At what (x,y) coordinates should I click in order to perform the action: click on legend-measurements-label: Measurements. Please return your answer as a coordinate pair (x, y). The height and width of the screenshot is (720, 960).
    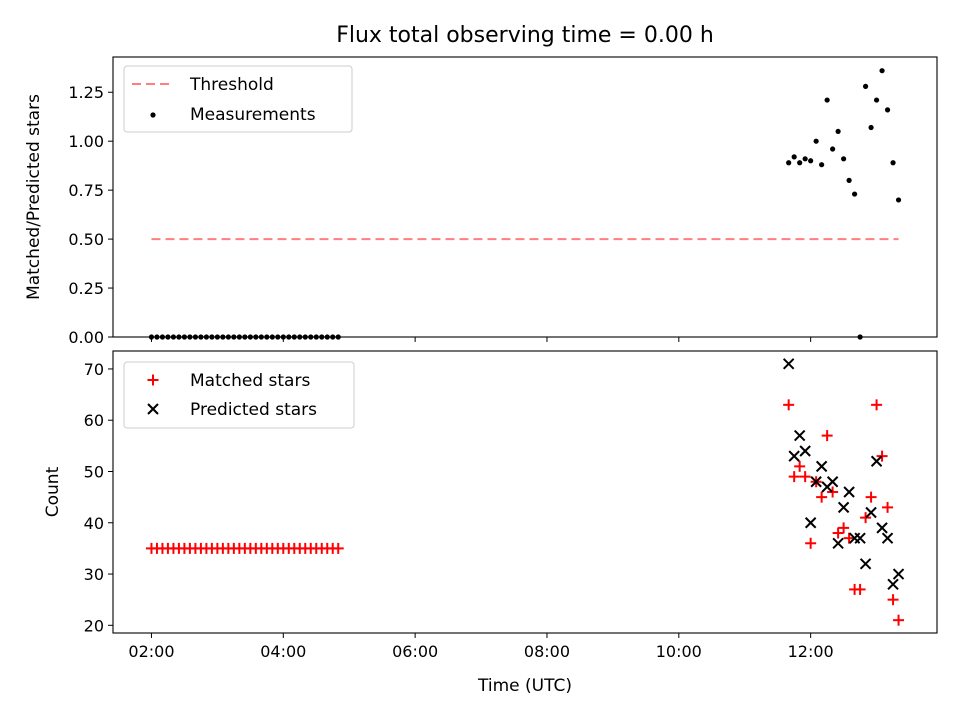
    Looking at the image, I should click on (253, 115).